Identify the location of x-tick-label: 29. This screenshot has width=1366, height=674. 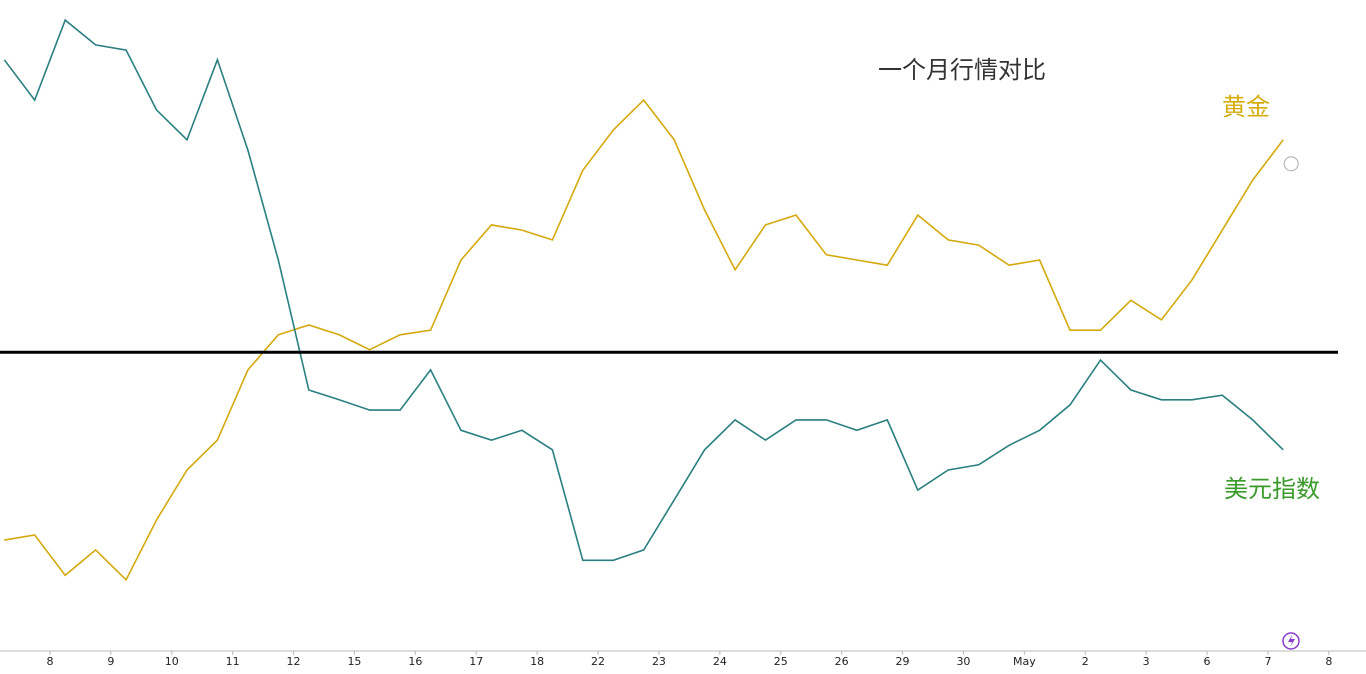
(903, 661).